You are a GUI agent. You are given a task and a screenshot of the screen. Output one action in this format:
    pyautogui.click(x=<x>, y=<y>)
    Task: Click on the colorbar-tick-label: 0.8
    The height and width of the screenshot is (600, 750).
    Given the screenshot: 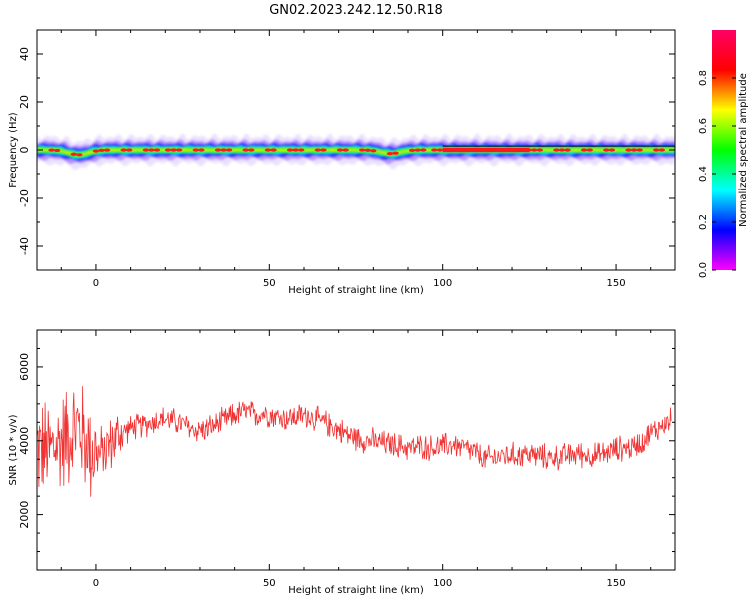 What is the action you would take?
    pyautogui.click(x=703, y=78)
    